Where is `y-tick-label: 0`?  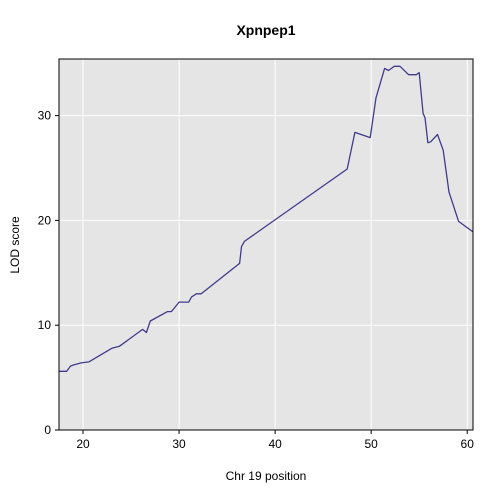
y-tick-label: 0 is located at coordinates (47, 430).